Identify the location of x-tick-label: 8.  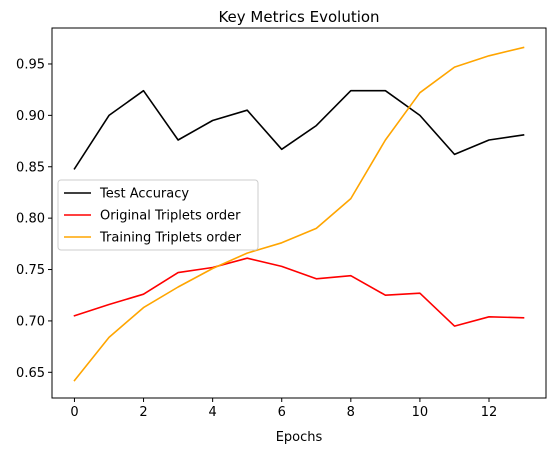
(351, 412).